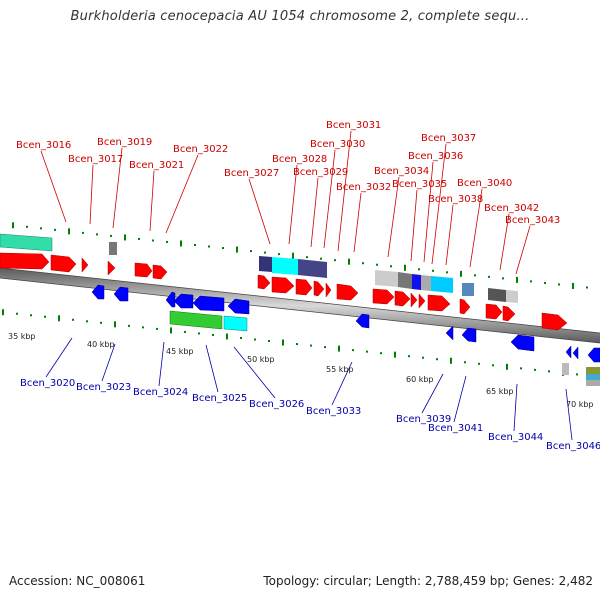 This screenshot has height=600, width=600. I want to click on forward-gene-label: Bcen_3029, so click(320, 207).